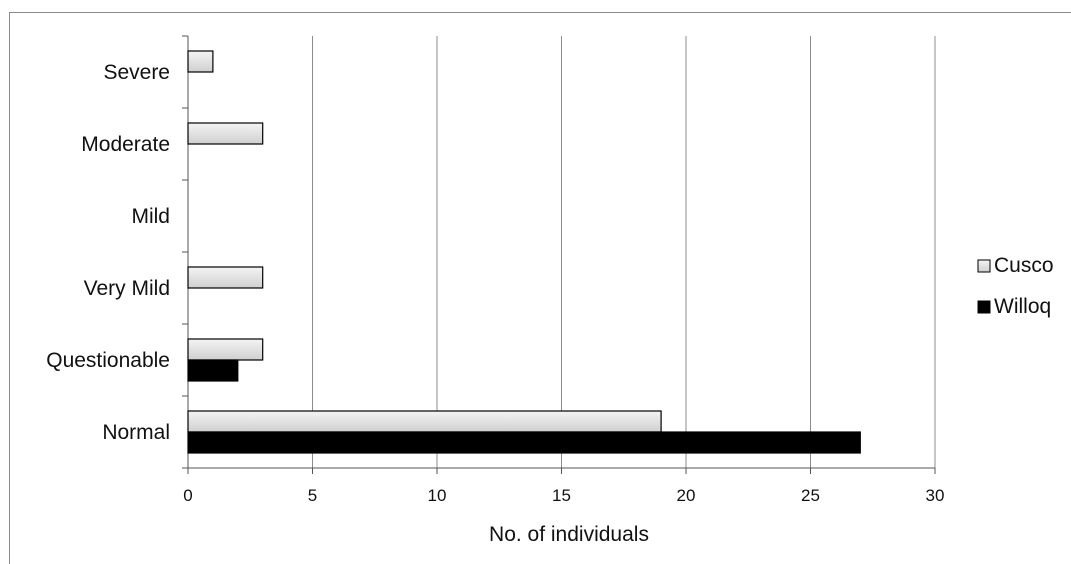 The image size is (1071, 564). I want to click on x-tick-label: 25, so click(810, 495).